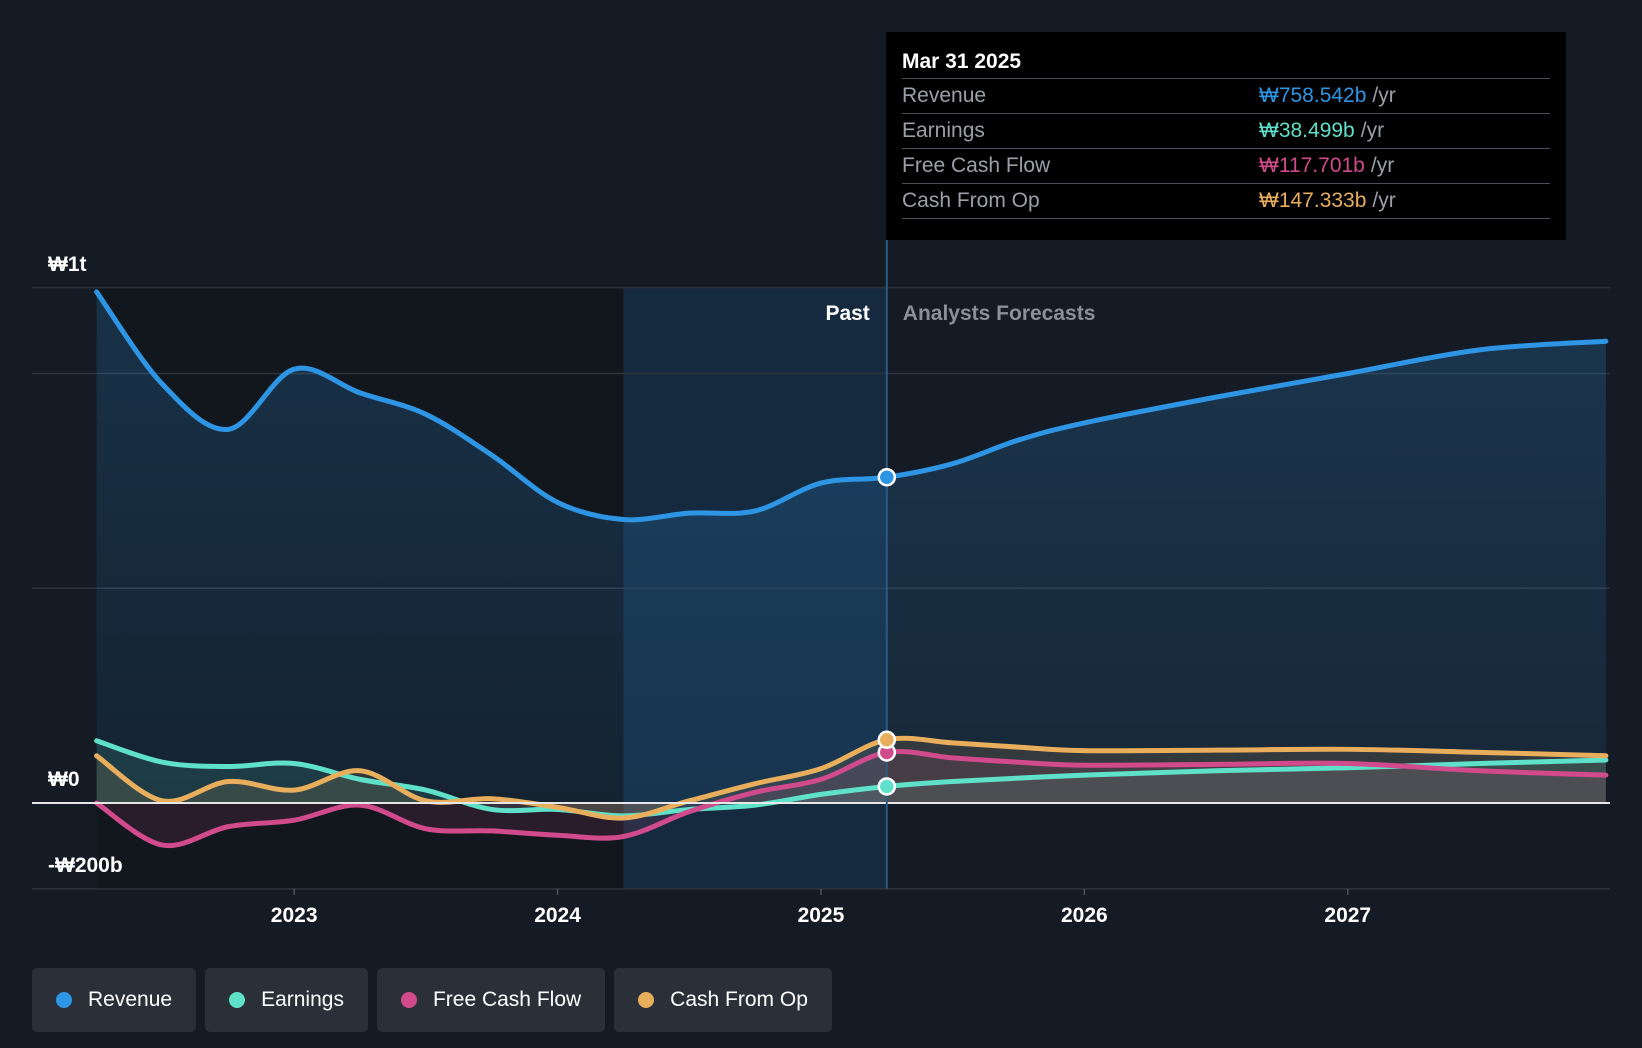 The width and height of the screenshot is (1642, 1048). What do you see at coordinates (130, 999) in the screenshot?
I see `legend-label: Revenue` at bounding box center [130, 999].